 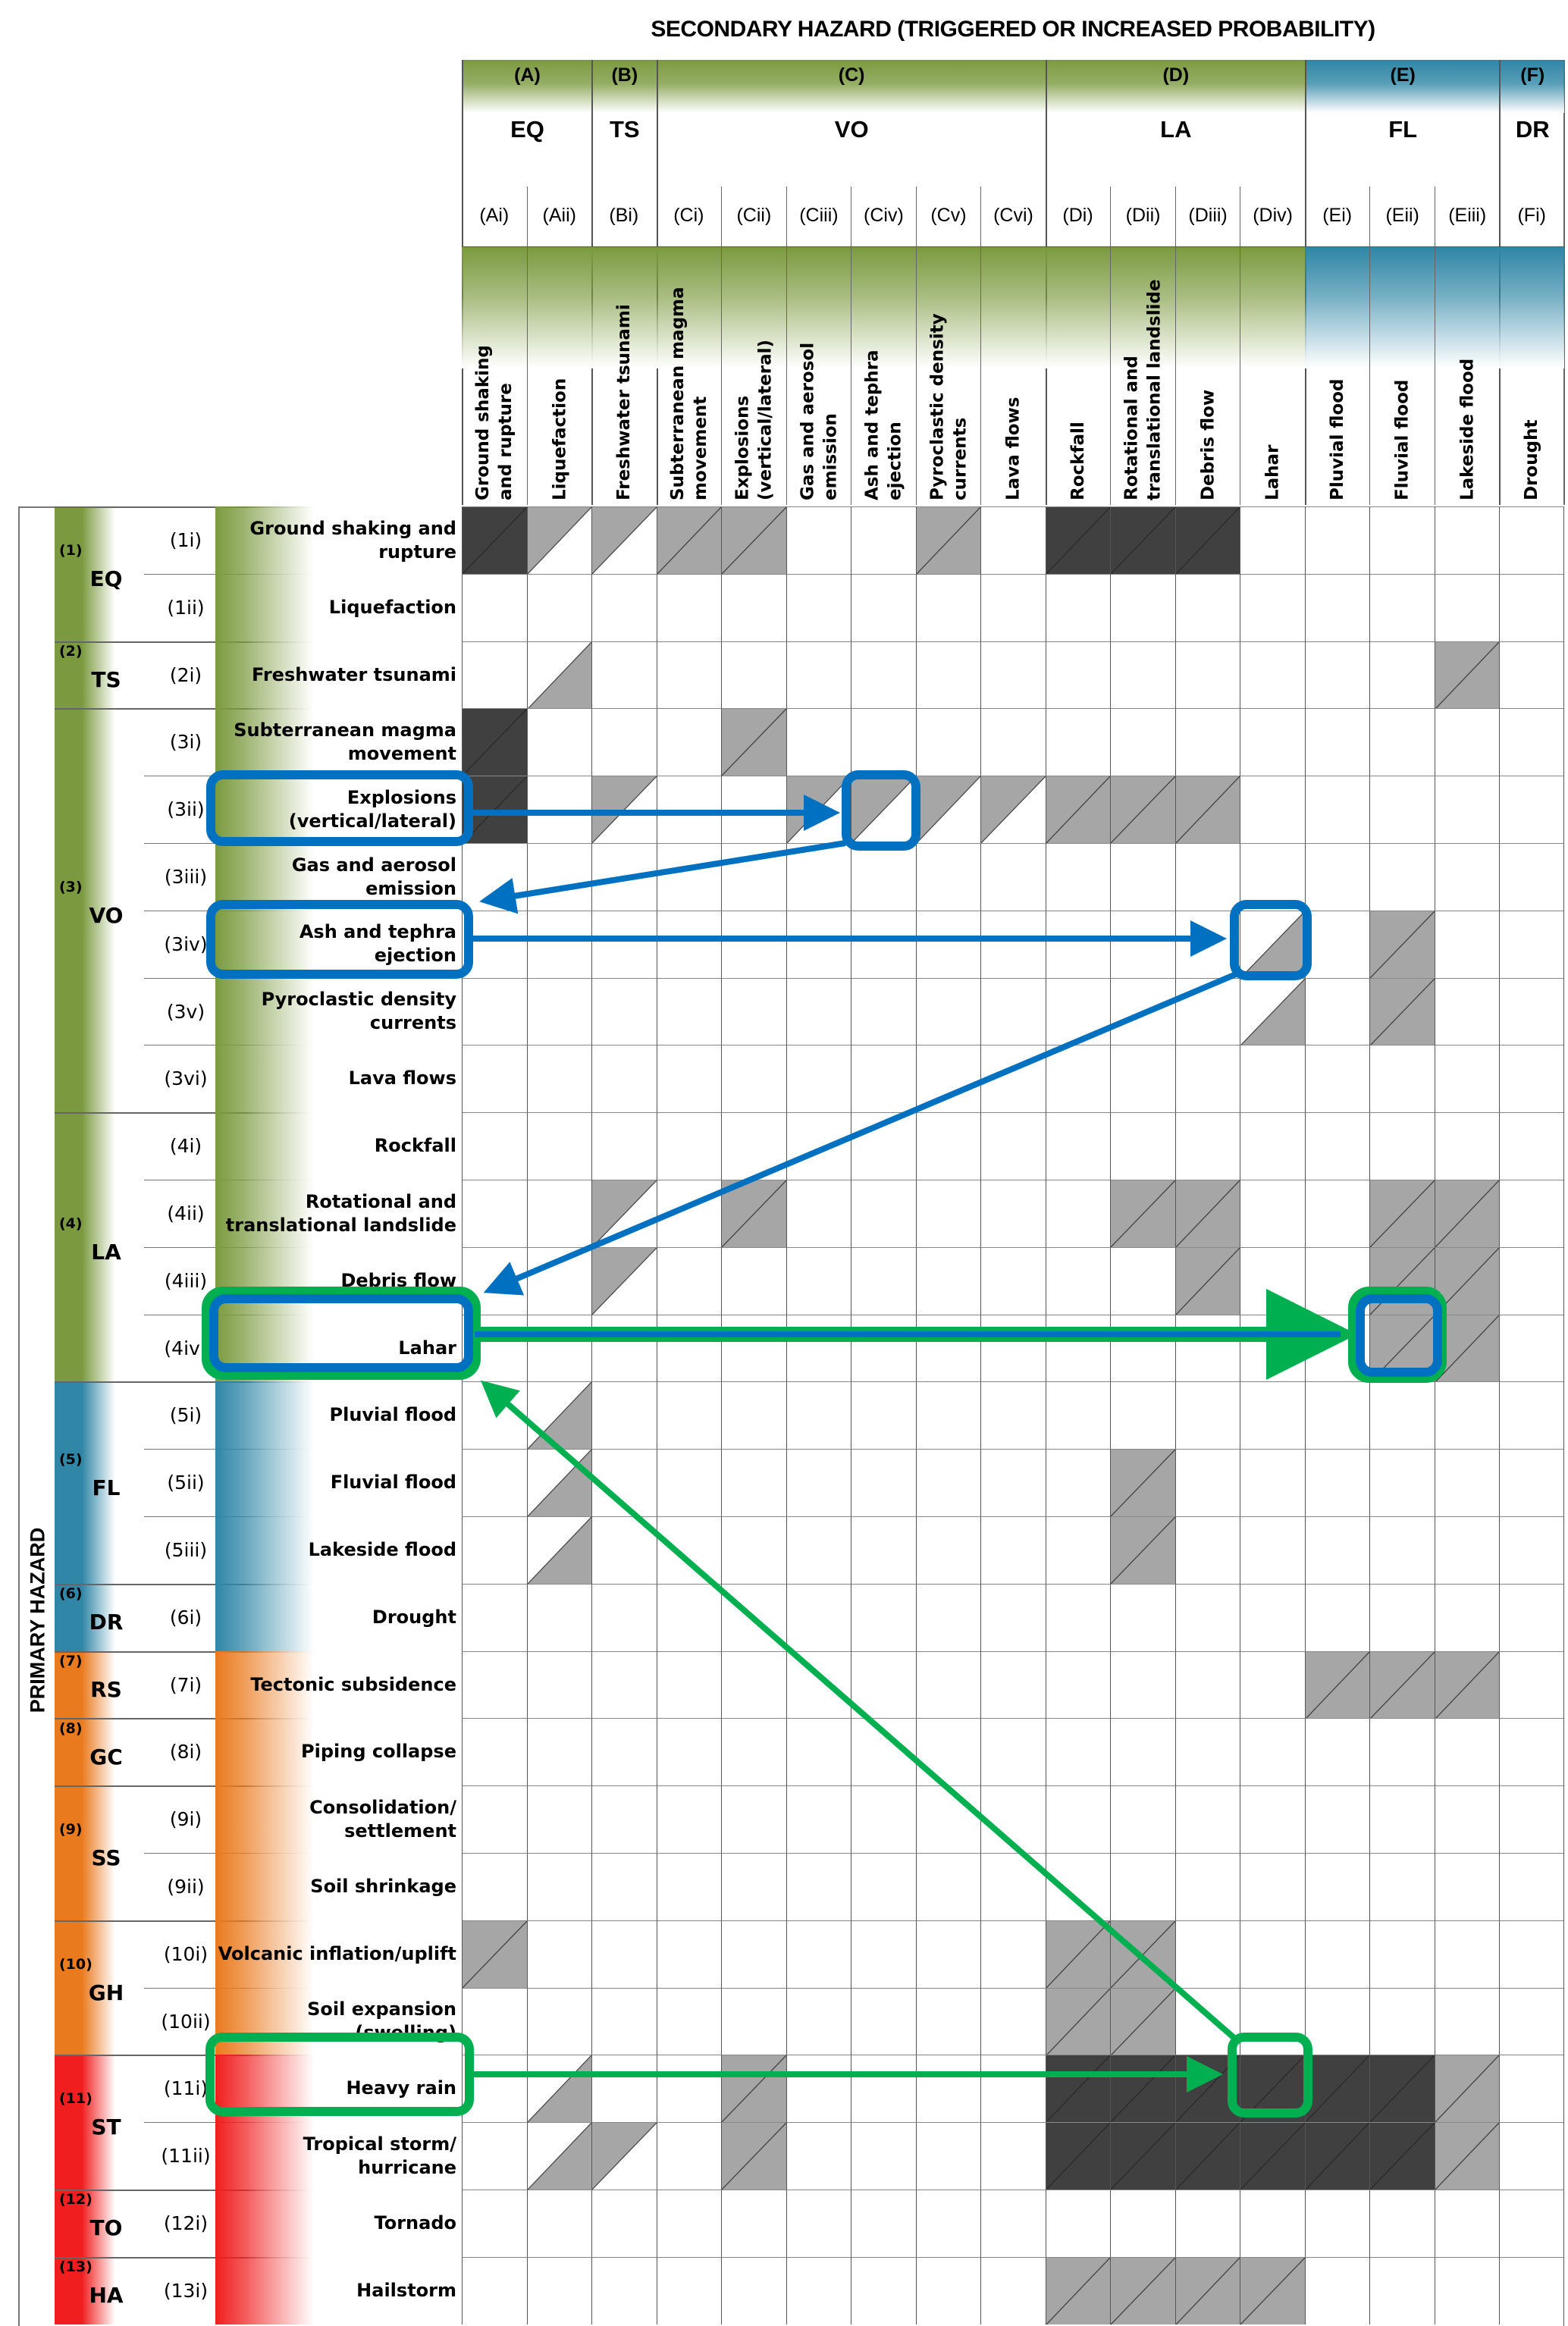 I want to click on group-abbreviation: LA, so click(x=106, y=1252).